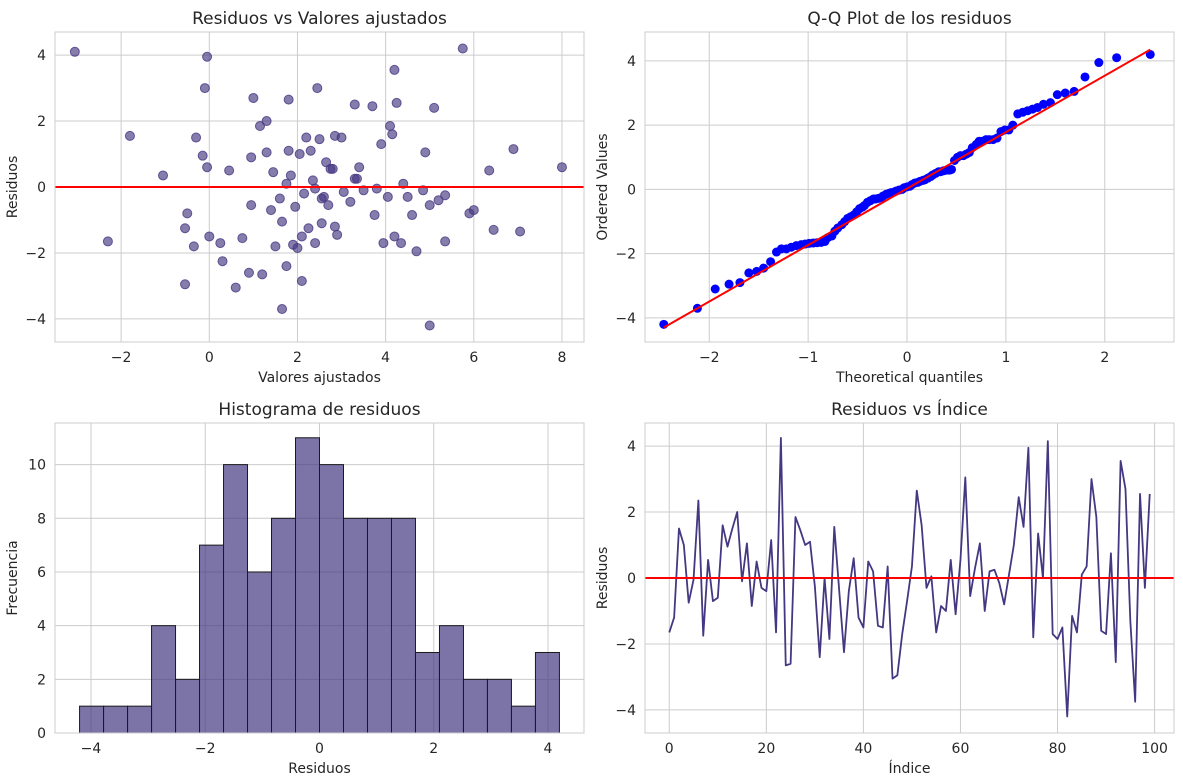  I want to click on x-tick-label: 2, so click(1104, 358).